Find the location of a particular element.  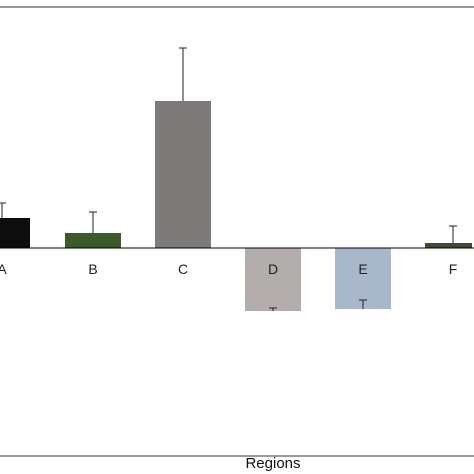

category-labels-layer: A B C D E F is located at coordinates (228, 269).